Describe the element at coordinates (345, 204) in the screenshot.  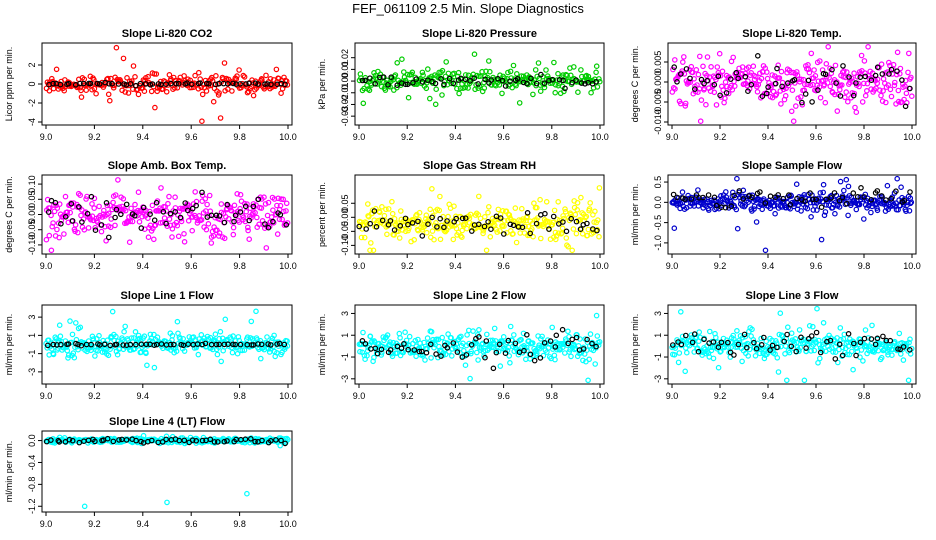
I see `y-tick-label: 0.05` at that location.